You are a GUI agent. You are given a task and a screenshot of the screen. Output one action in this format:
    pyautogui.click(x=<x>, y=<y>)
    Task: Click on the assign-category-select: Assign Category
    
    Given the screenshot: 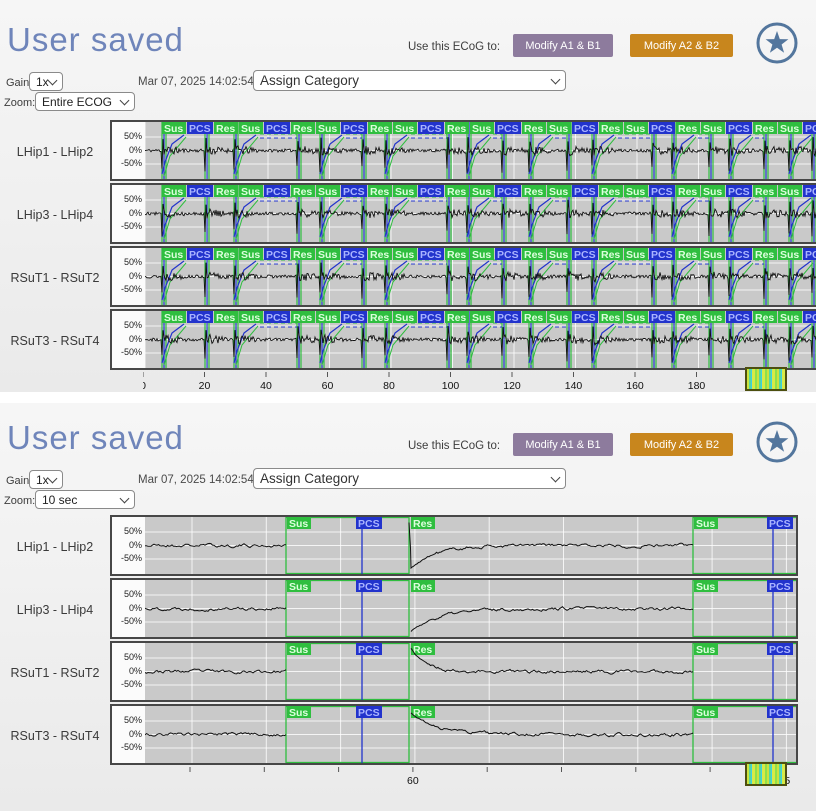 What is the action you would take?
    pyautogui.click(x=409, y=478)
    